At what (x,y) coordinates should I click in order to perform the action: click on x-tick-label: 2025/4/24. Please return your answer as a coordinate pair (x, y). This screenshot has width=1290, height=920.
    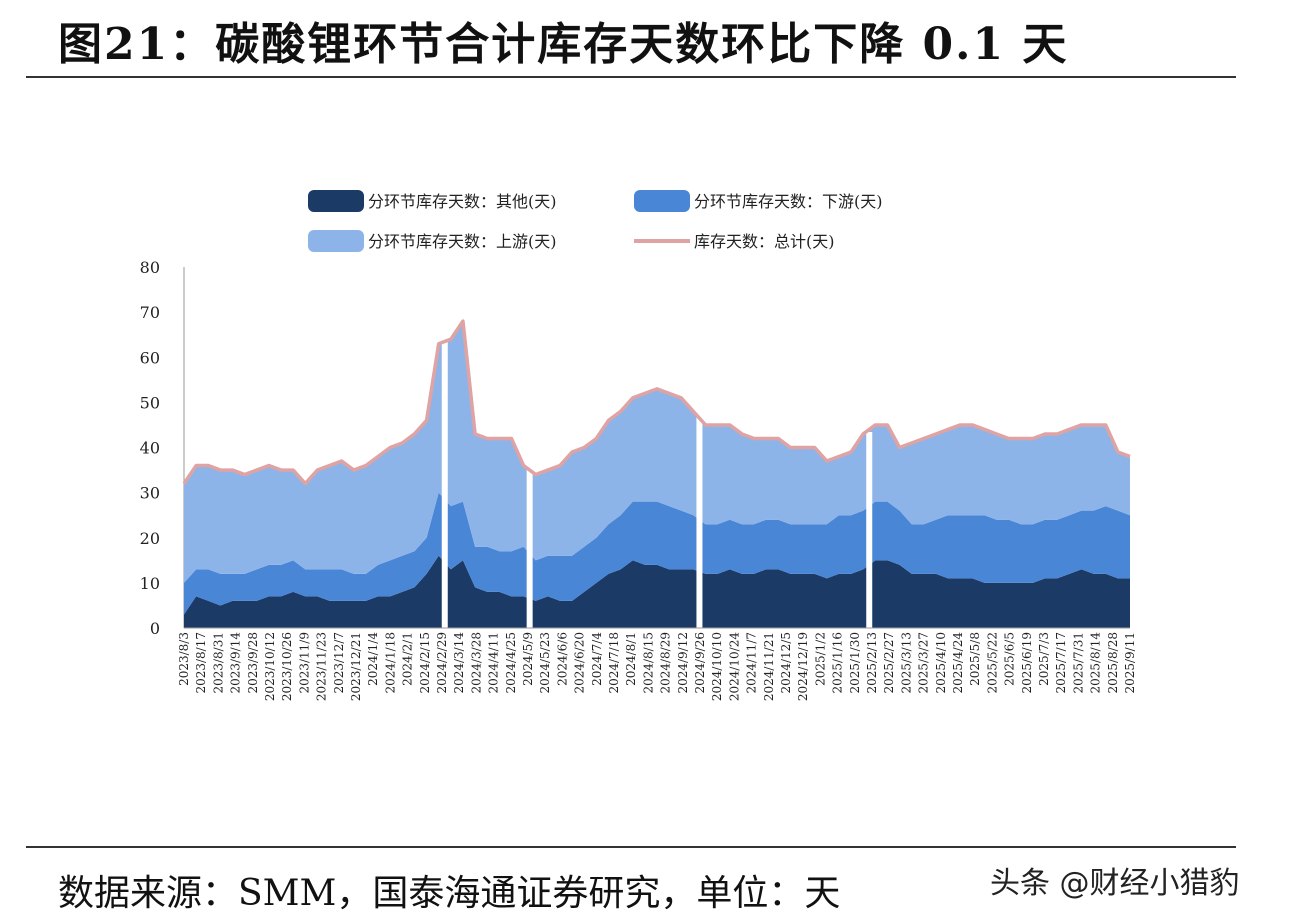
    Looking at the image, I should click on (958, 663).